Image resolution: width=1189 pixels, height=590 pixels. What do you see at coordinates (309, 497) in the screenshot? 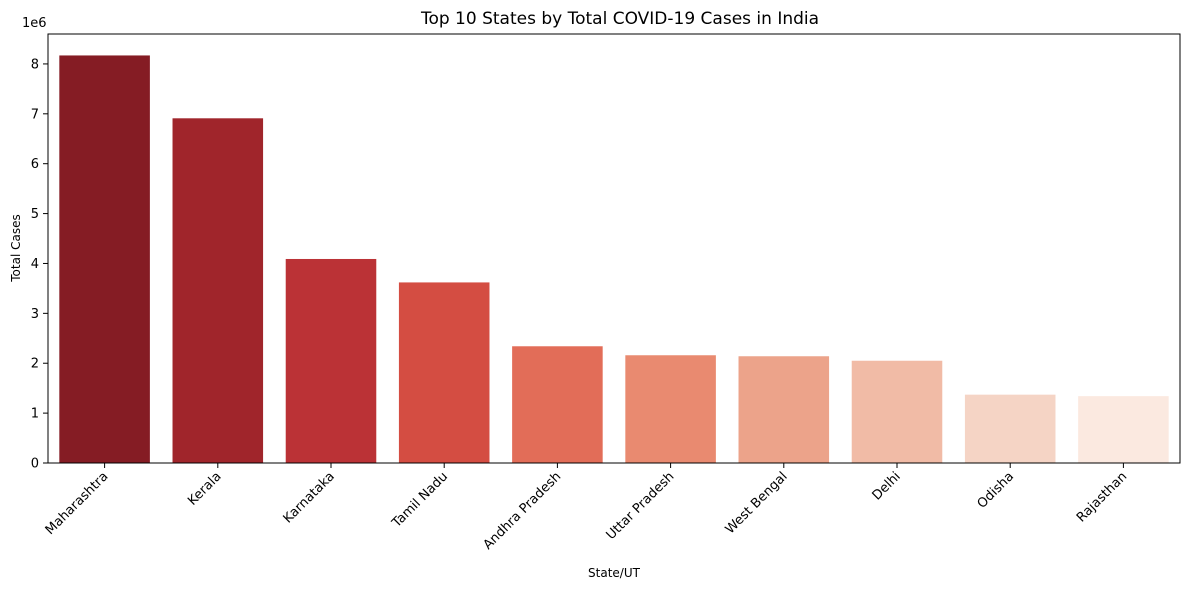
I see `x-tick-label: Karnataka` at bounding box center [309, 497].